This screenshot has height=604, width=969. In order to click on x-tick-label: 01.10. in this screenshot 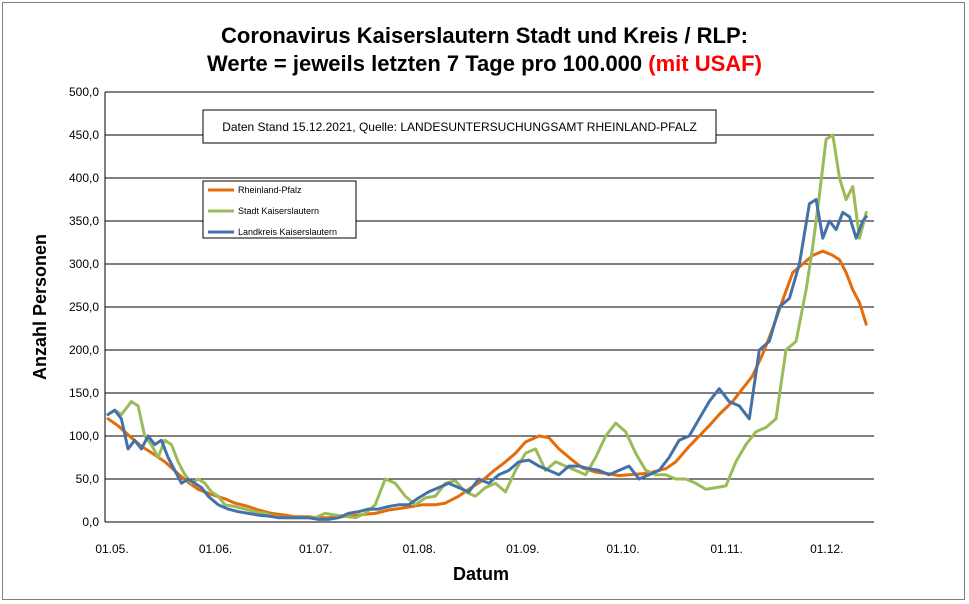, I will do `click(622, 549)`.